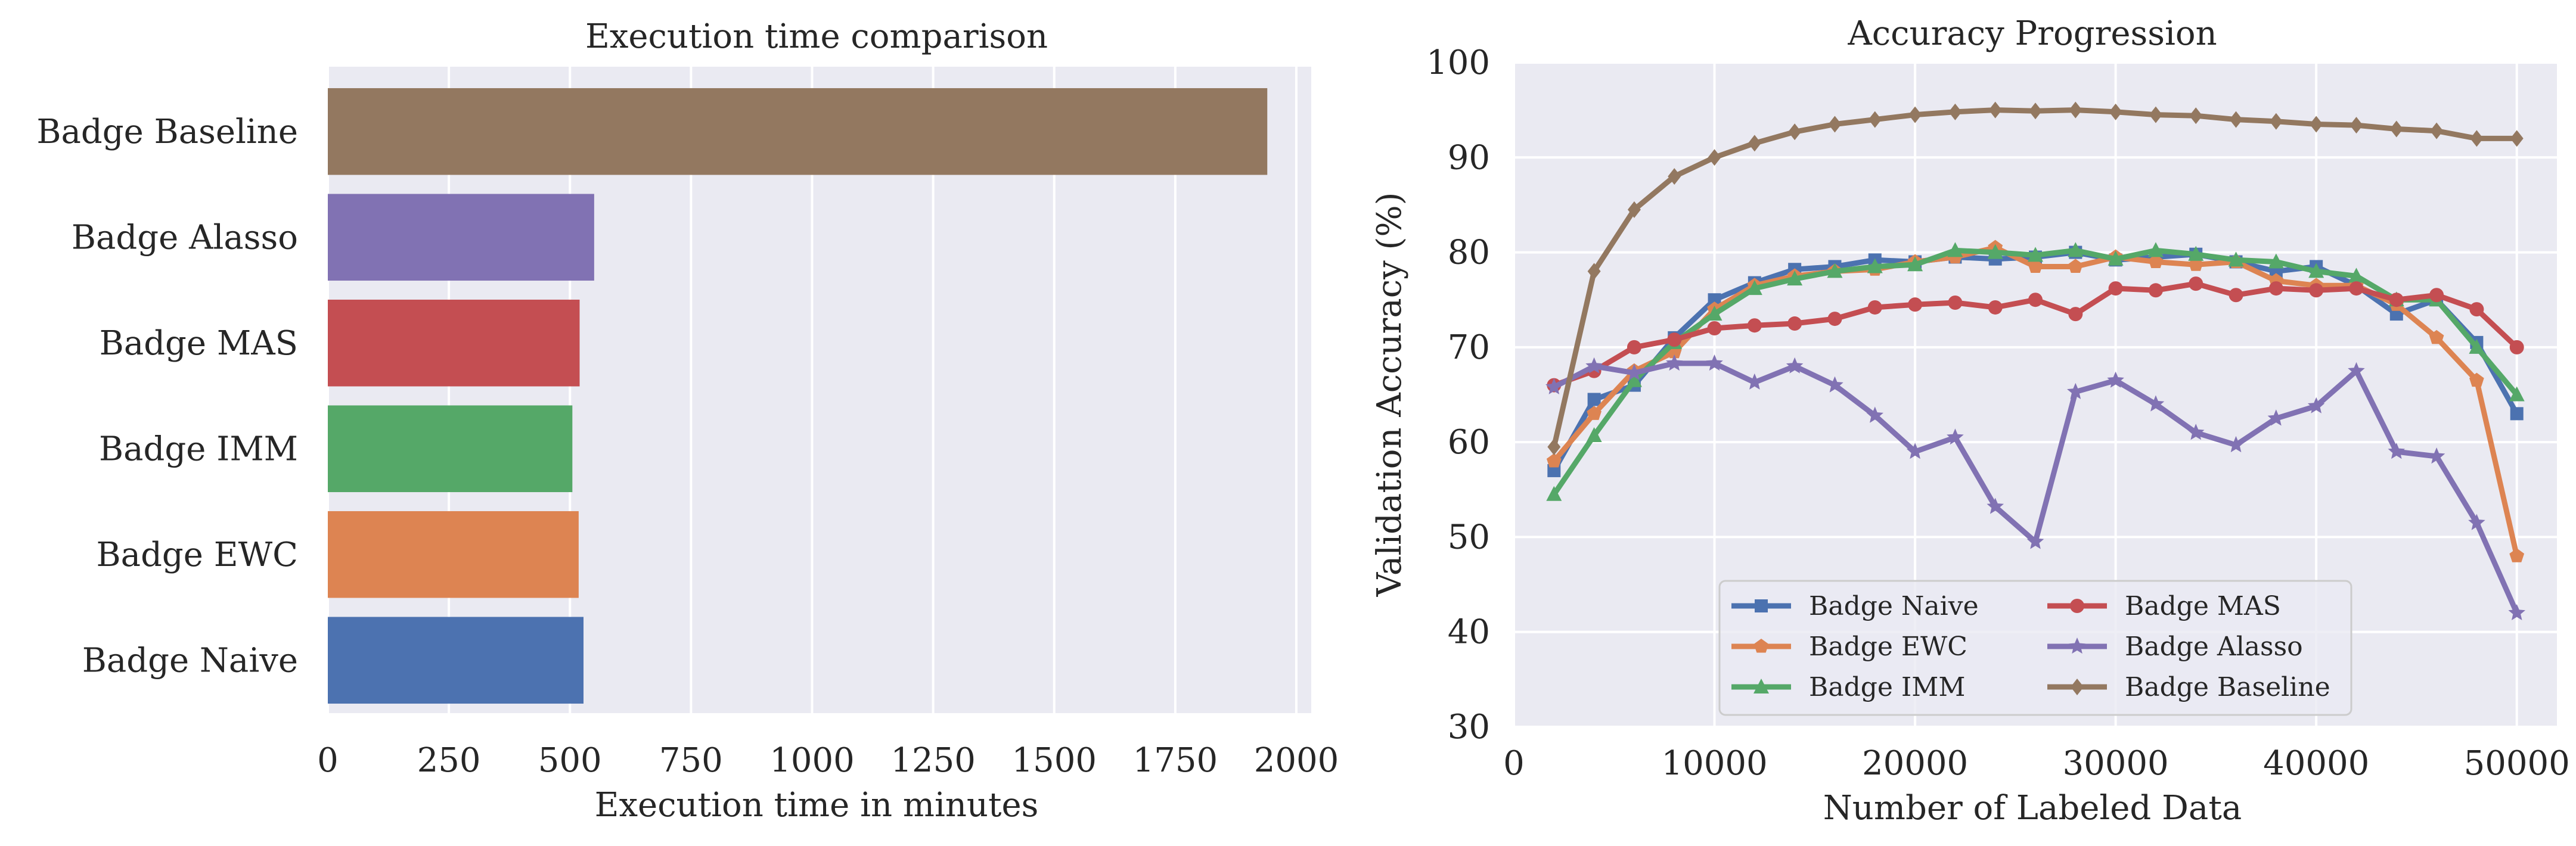  Describe the element at coordinates (2116, 763) in the screenshot. I see `right-x-tick-label: 30000` at that location.